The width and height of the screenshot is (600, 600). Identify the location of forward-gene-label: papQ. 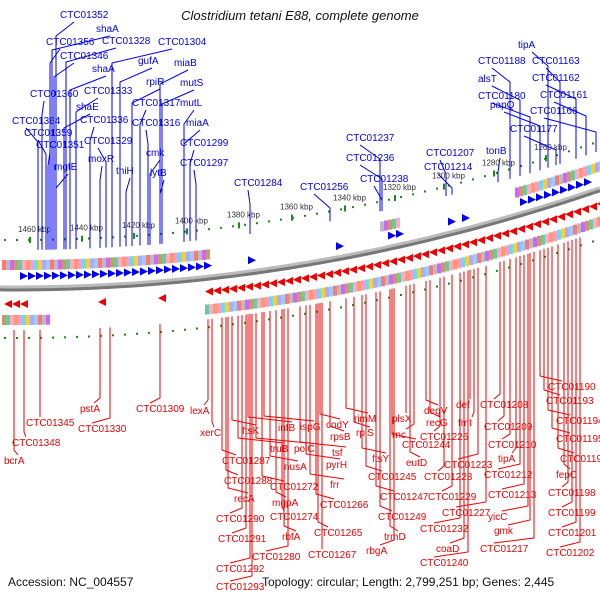
(502, 105).